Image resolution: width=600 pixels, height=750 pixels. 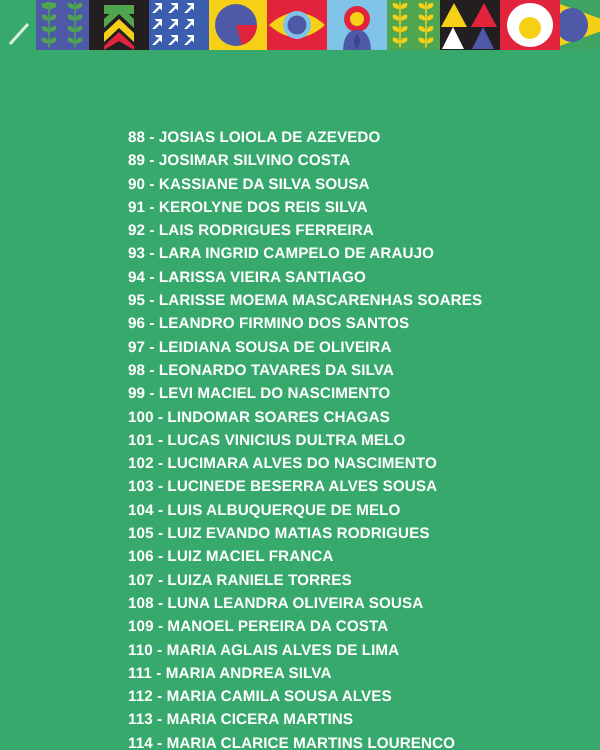 What do you see at coordinates (260, 347) in the screenshot?
I see `list-item: 97 - LEIDIANA SOUSA DE OLIVEIRA` at bounding box center [260, 347].